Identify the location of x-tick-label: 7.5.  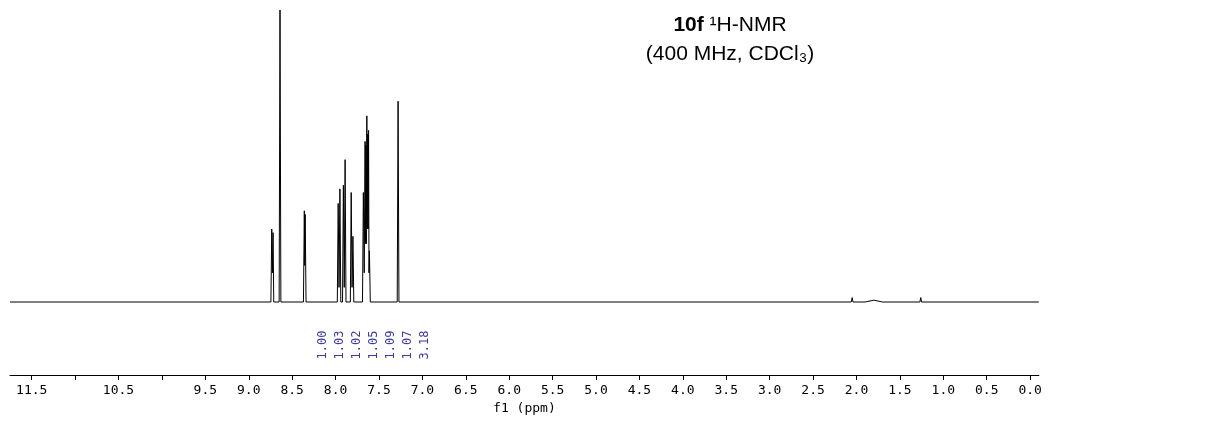
(379, 389).